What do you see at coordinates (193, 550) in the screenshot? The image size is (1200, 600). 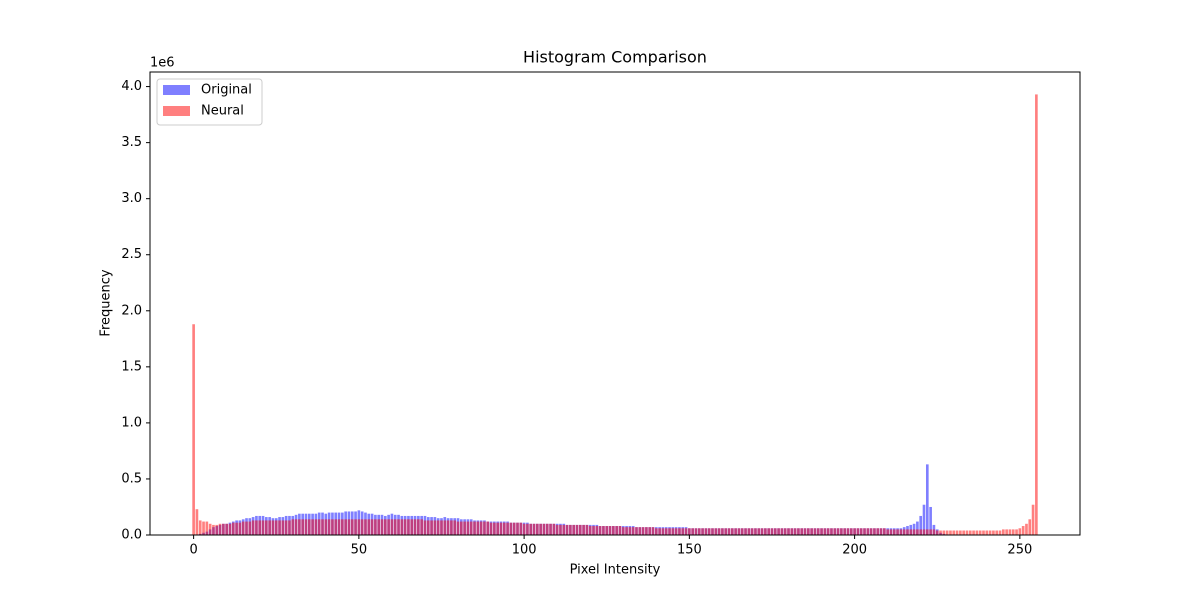 I see `x-tick-label: 0` at bounding box center [193, 550].